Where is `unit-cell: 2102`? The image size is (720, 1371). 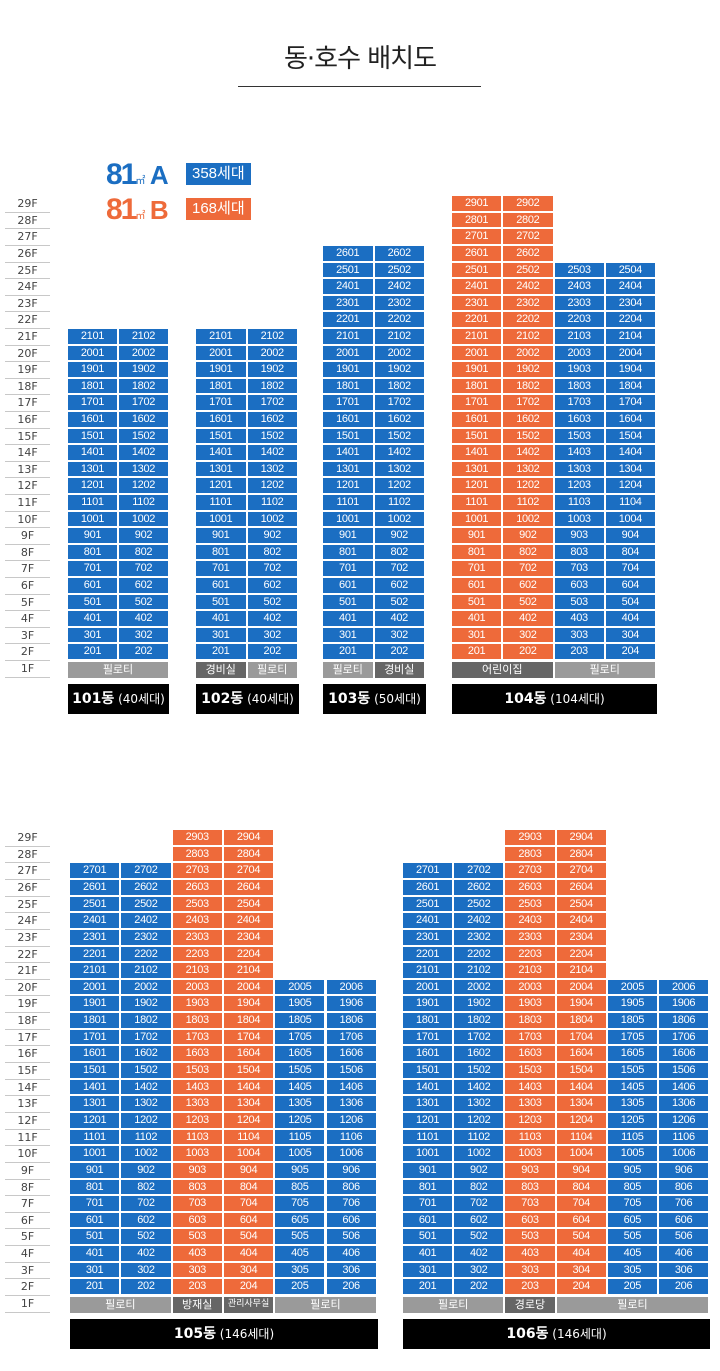 unit-cell: 2102 is located at coordinates (480, 971).